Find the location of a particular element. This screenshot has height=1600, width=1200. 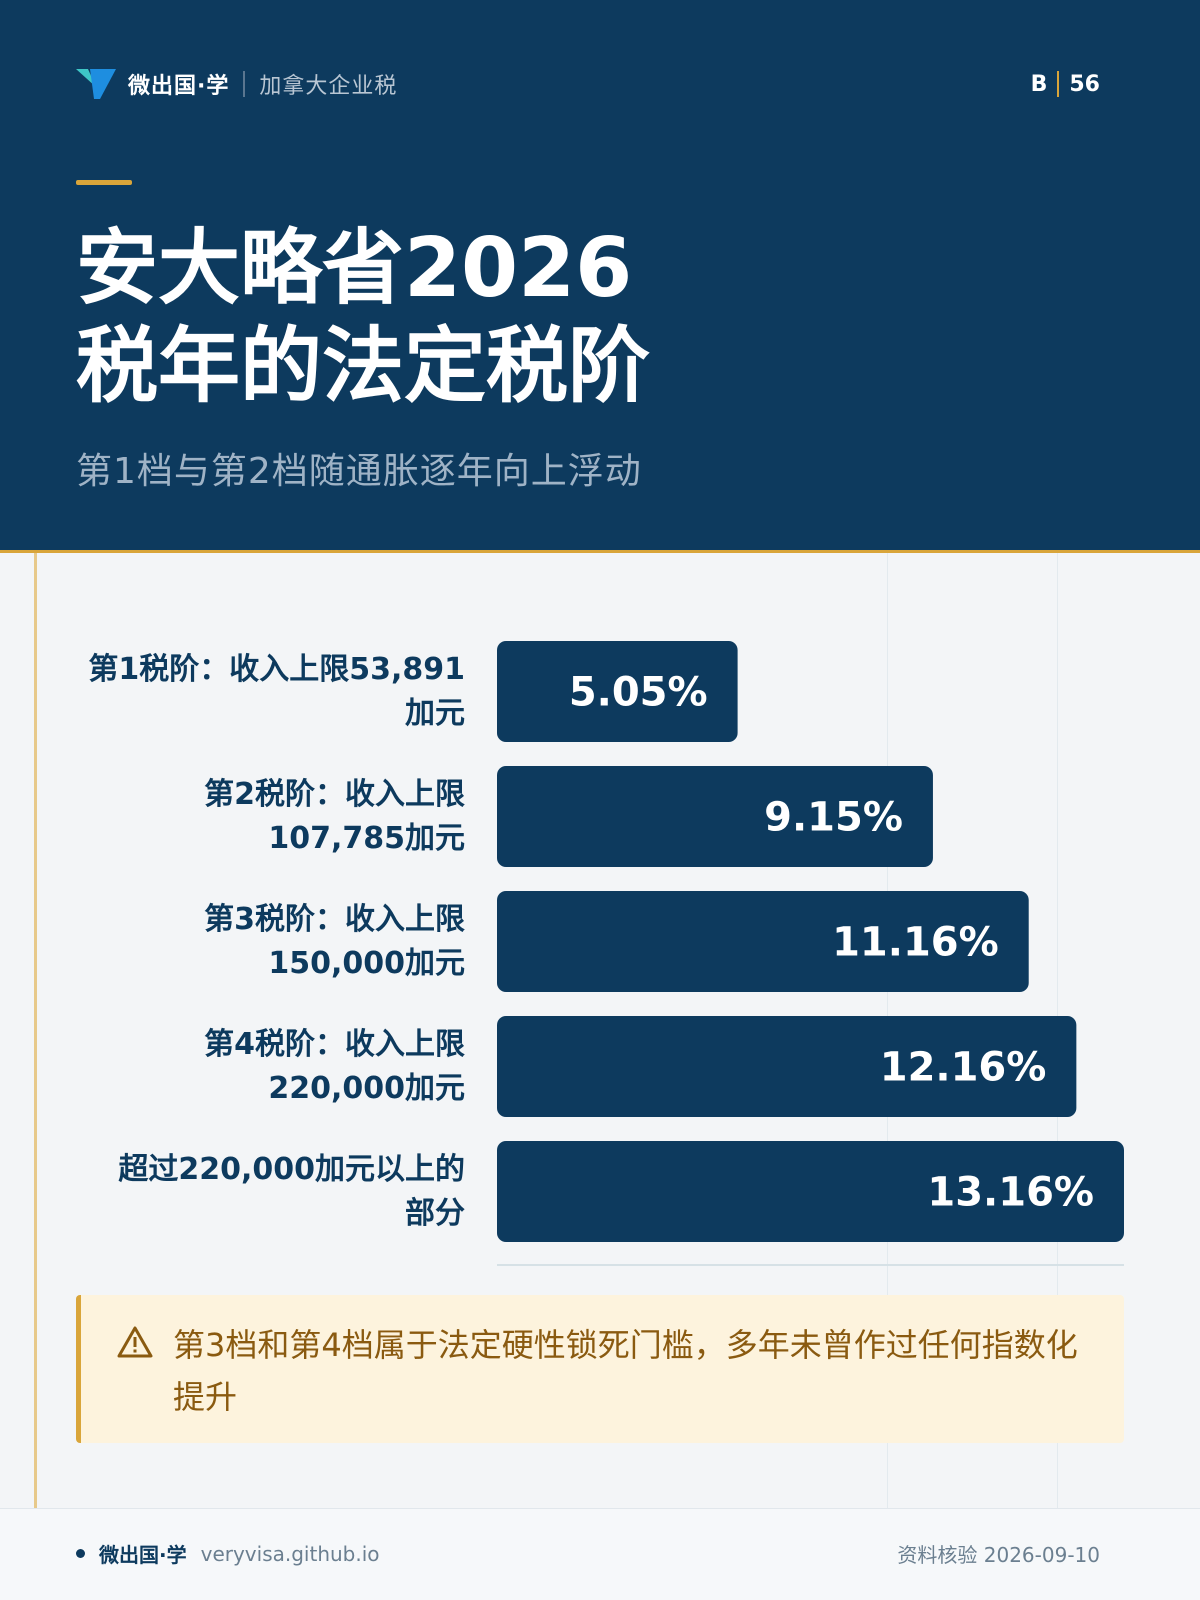

bar-value-label-5: 13.16% is located at coordinates (1010, 1193).